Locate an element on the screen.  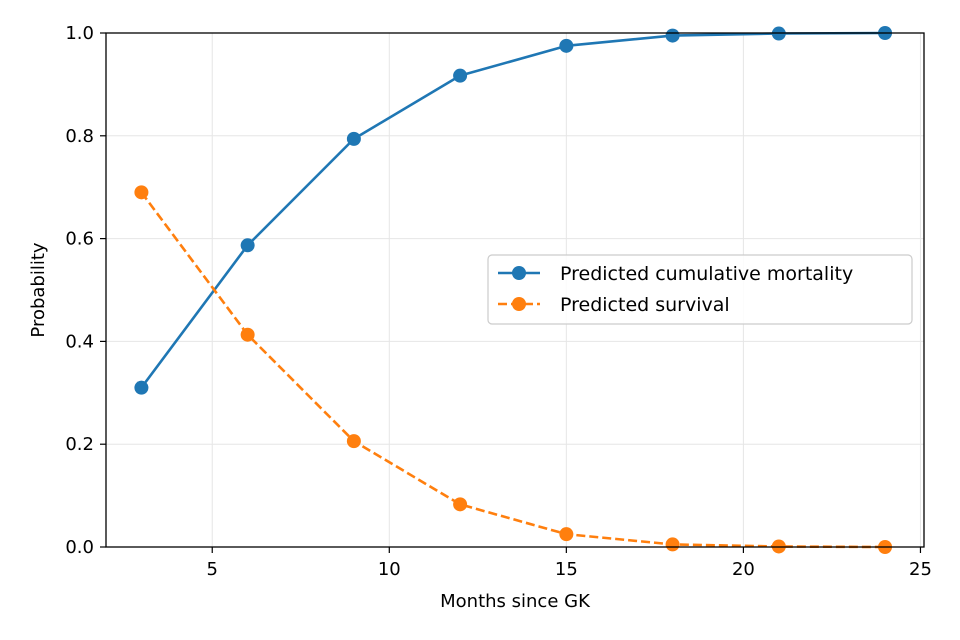
y-tick-label: 0.4 is located at coordinates (79, 341).